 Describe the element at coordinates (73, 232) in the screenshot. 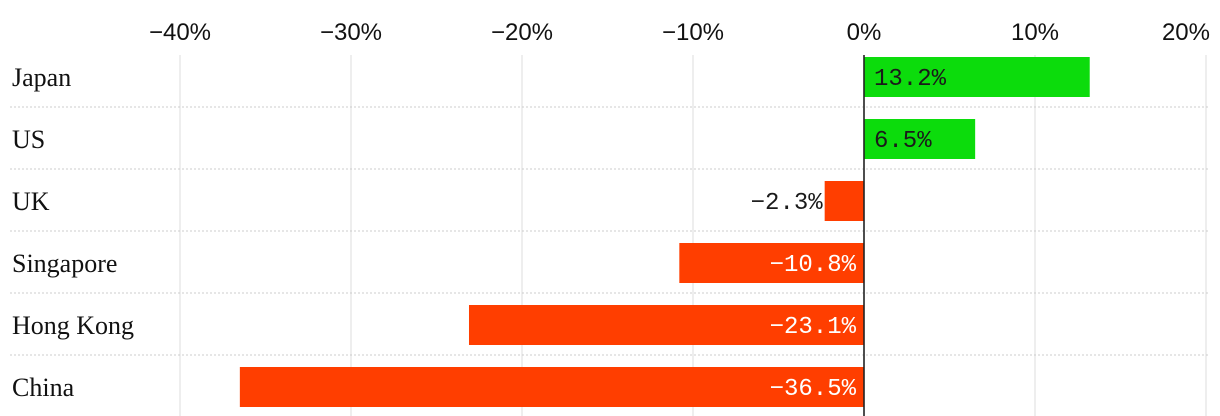

I see `category-labels: Japan US UK Singapore Hong Kong China` at that location.